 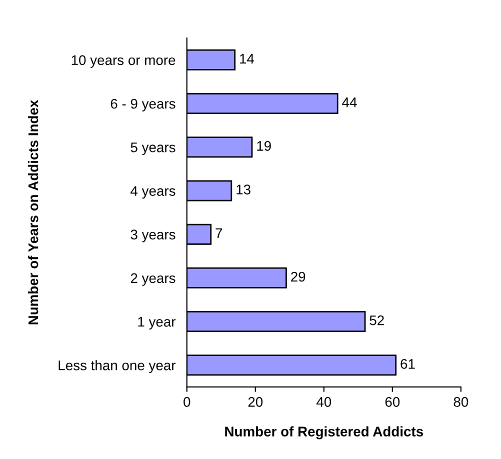 I want to click on x-axis-title: Number of Registered Addicts, so click(x=324, y=433).